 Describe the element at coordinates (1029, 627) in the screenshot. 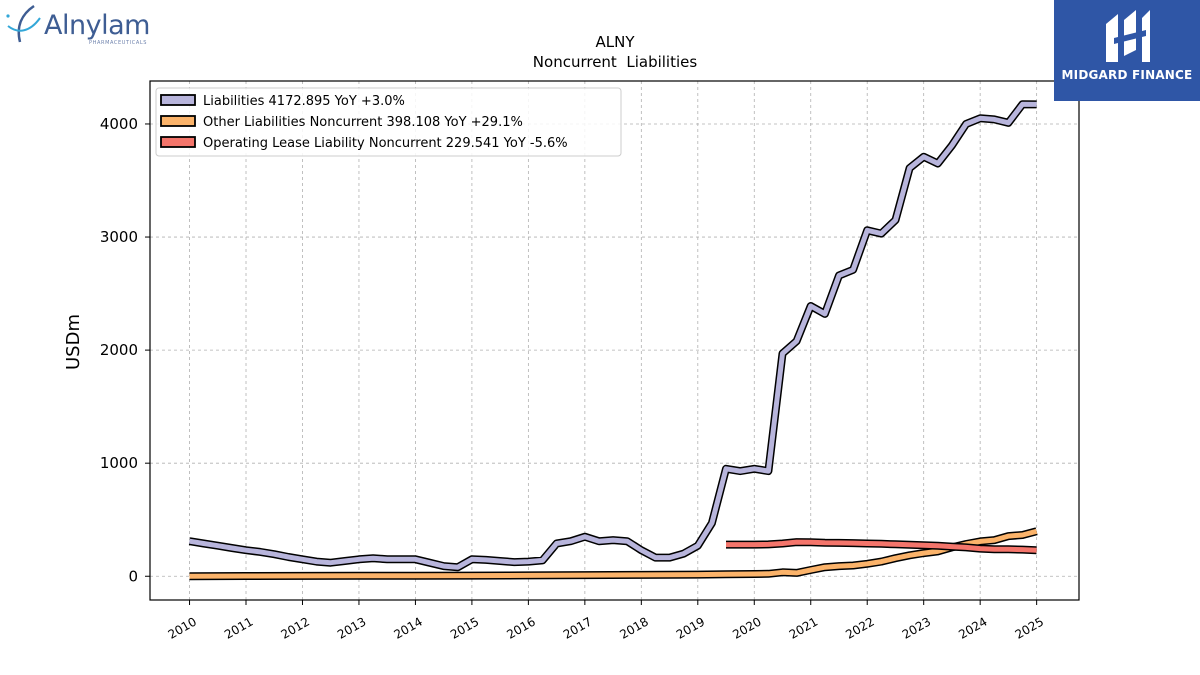

I see `x-tick-label: 2025` at that location.